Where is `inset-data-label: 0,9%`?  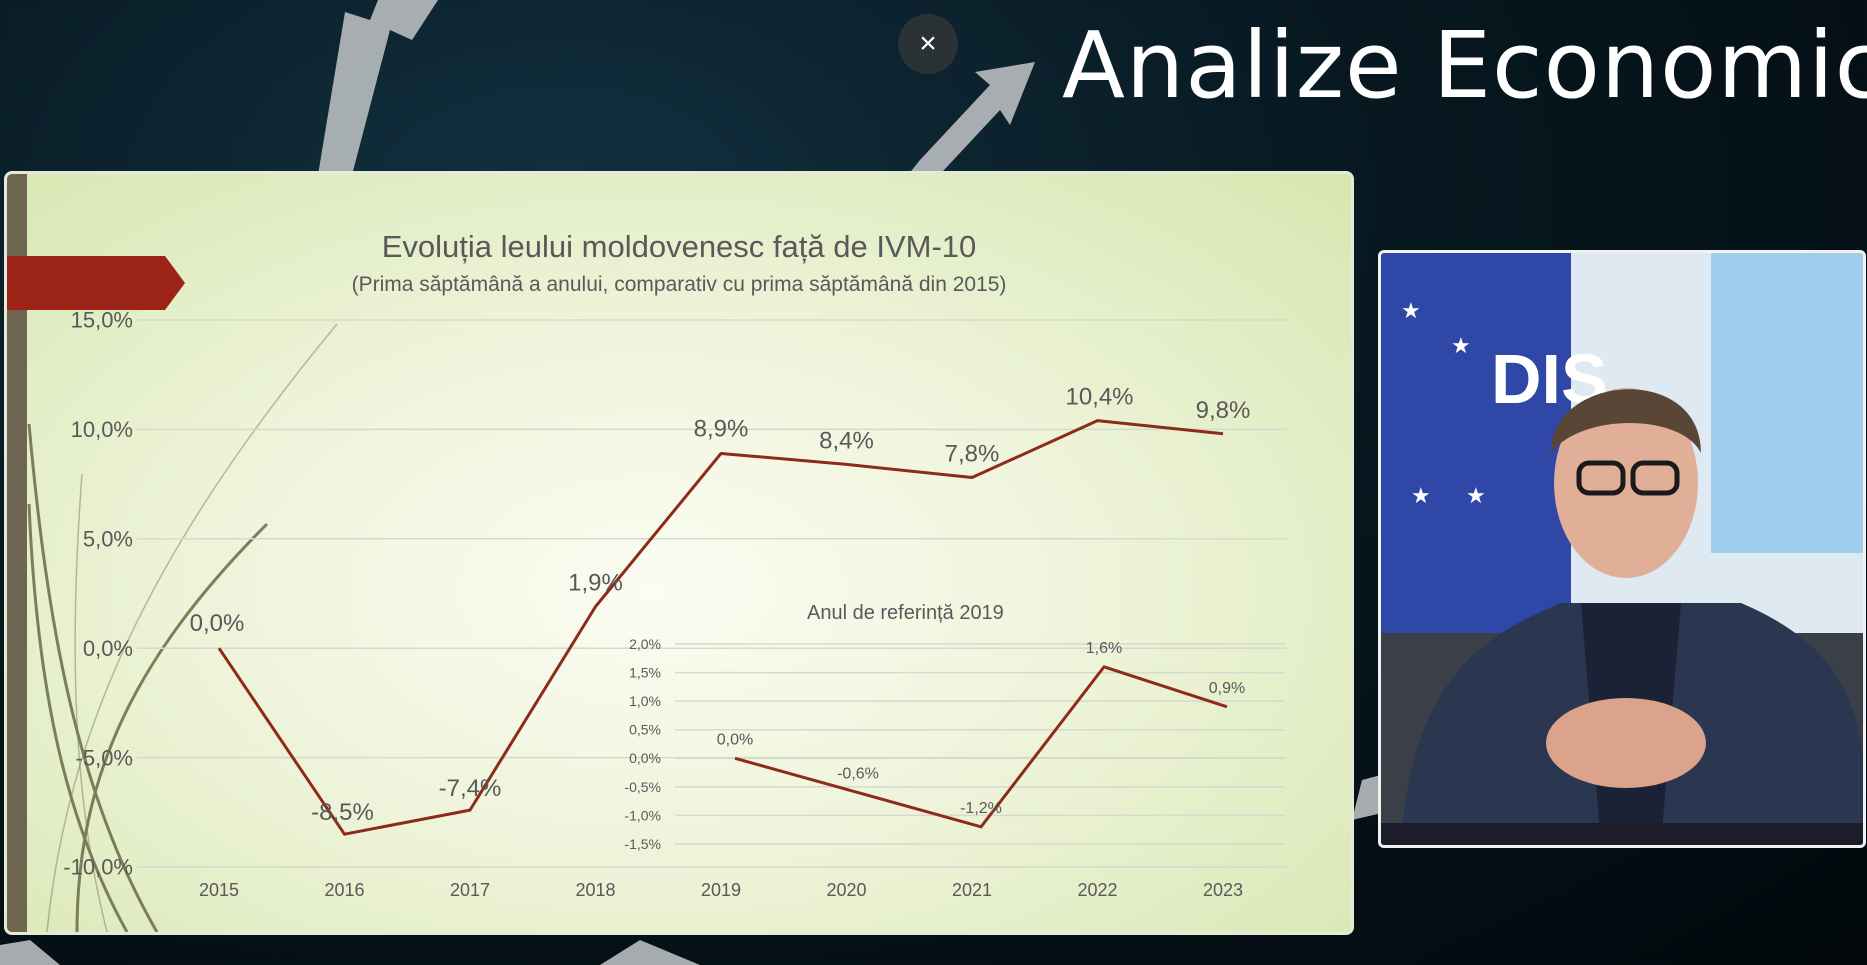
inset-data-label: 0,9% is located at coordinates (1227, 688).